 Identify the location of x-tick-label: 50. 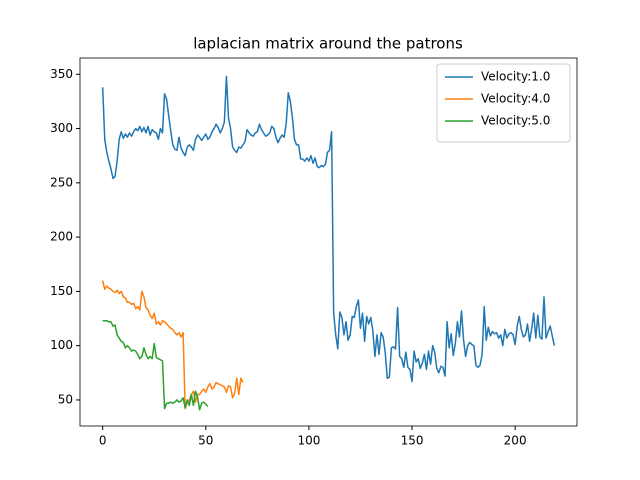
(205, 441).